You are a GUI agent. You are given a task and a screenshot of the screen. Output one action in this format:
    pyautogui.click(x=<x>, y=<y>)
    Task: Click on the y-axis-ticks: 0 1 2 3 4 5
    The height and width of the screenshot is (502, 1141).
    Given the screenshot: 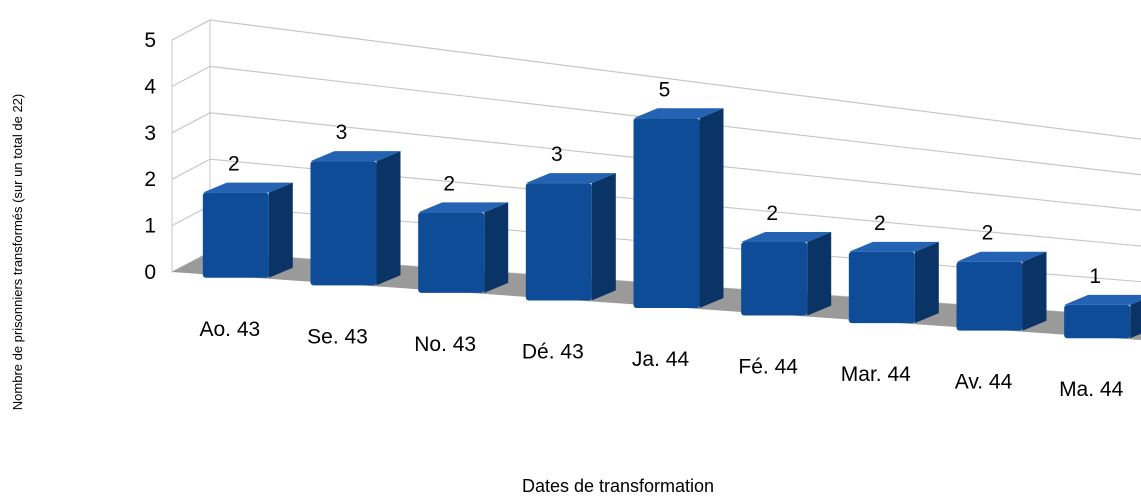 What is the action you would take?
    pyautogui.click(x=150, y=156)
    